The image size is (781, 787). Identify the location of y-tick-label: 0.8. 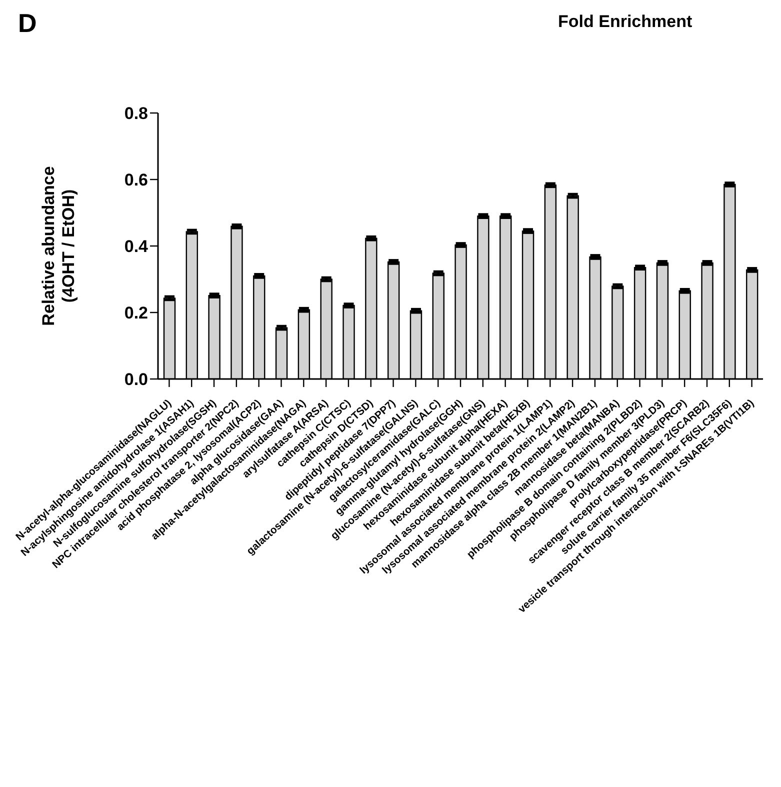
(136, 114).